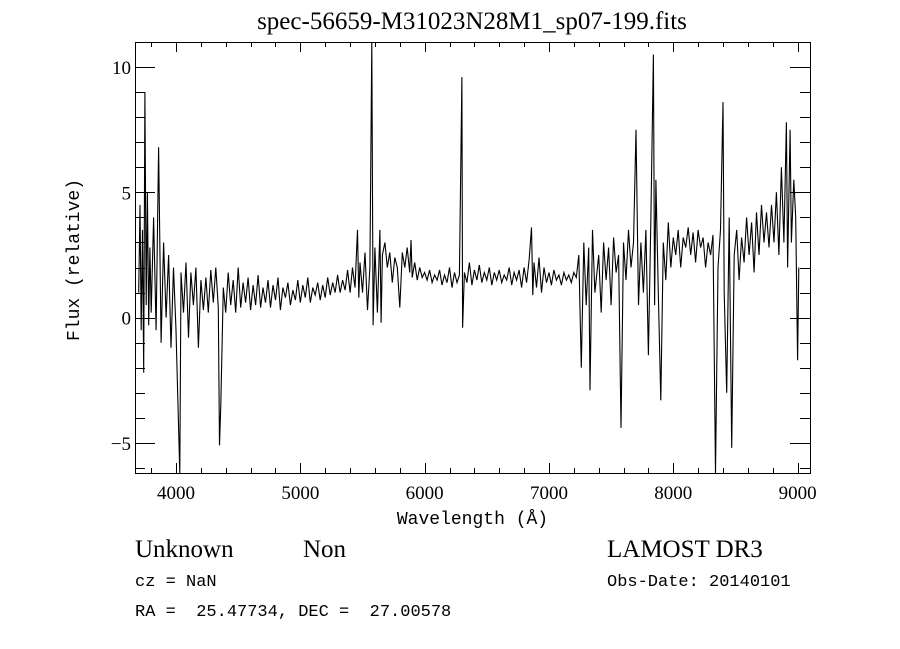 This screenshot has width=900, height=649. Describe the element at coordinates (293, 612) in the screenshot. I see `ra-dec-coords: RA = 25.47734, DEC = 27.00578` at that location.